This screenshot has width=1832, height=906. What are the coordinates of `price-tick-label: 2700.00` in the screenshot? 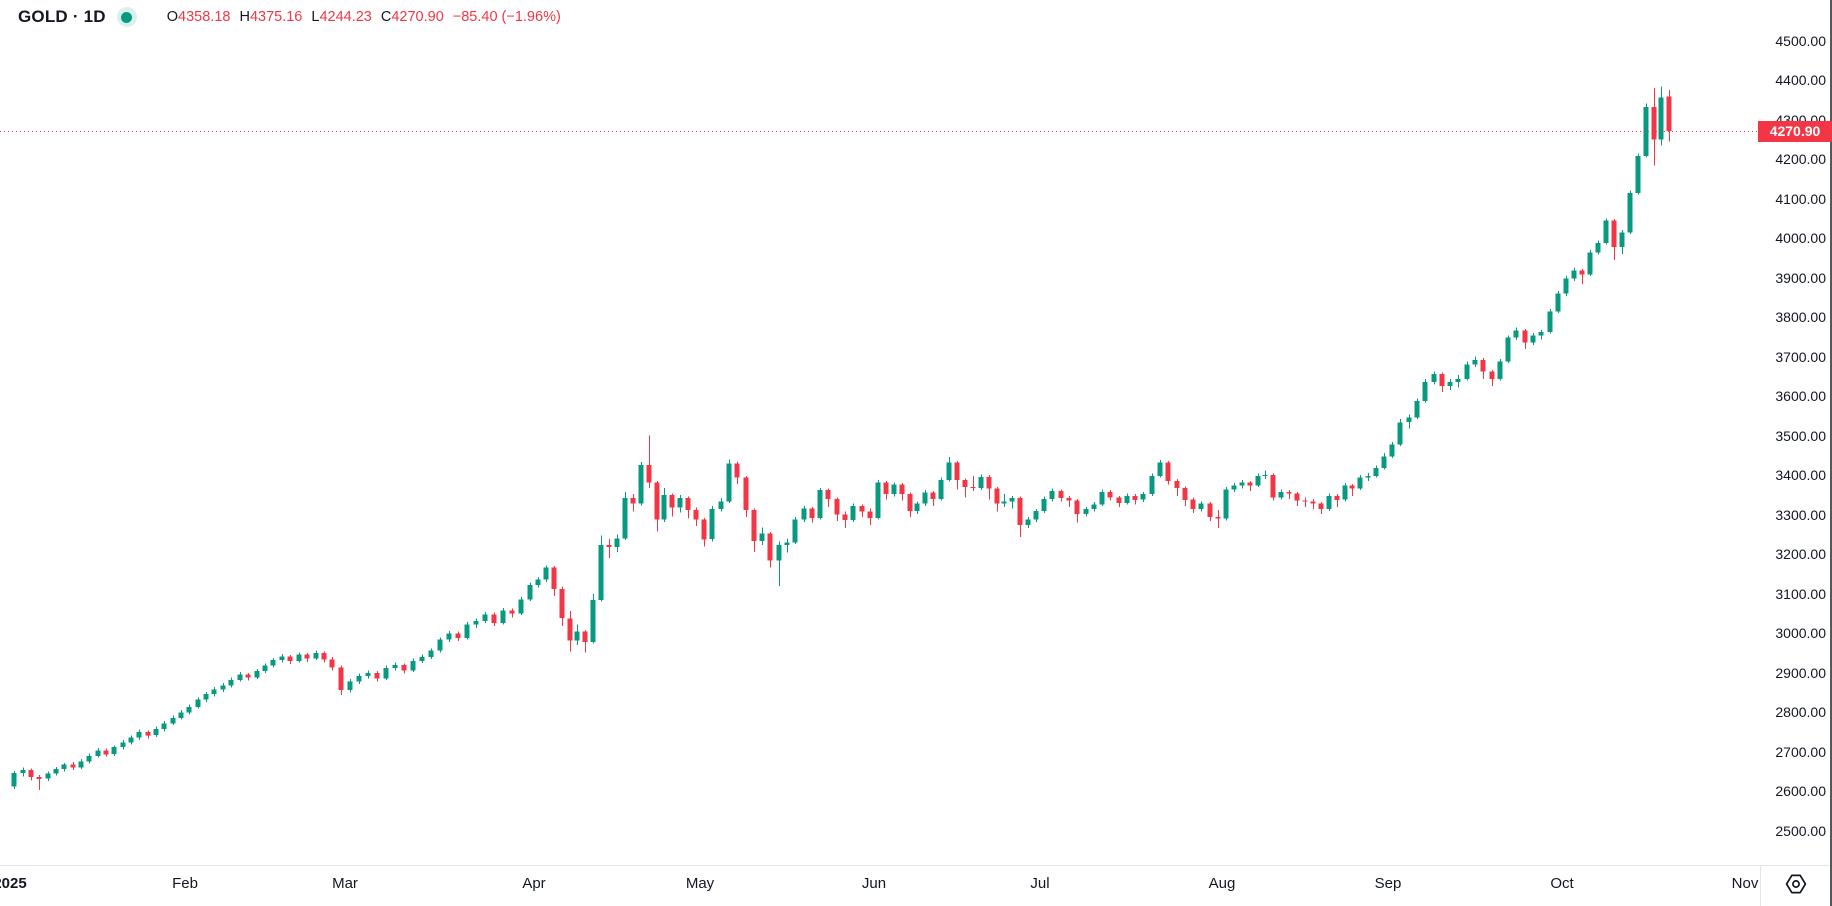 It's located at (1800, 751).